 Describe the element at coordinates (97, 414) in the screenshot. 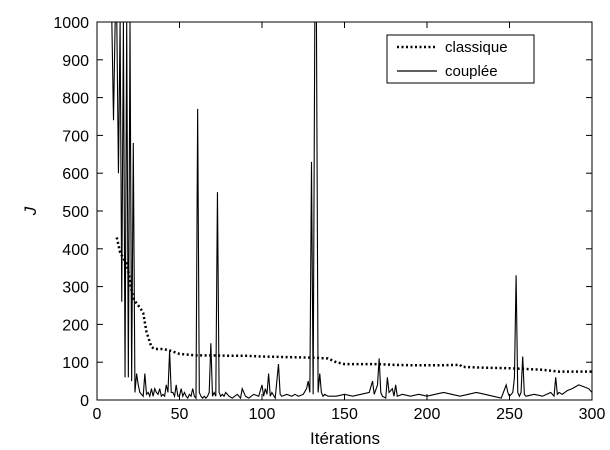

I see `x-tick-label: 0` at that location.